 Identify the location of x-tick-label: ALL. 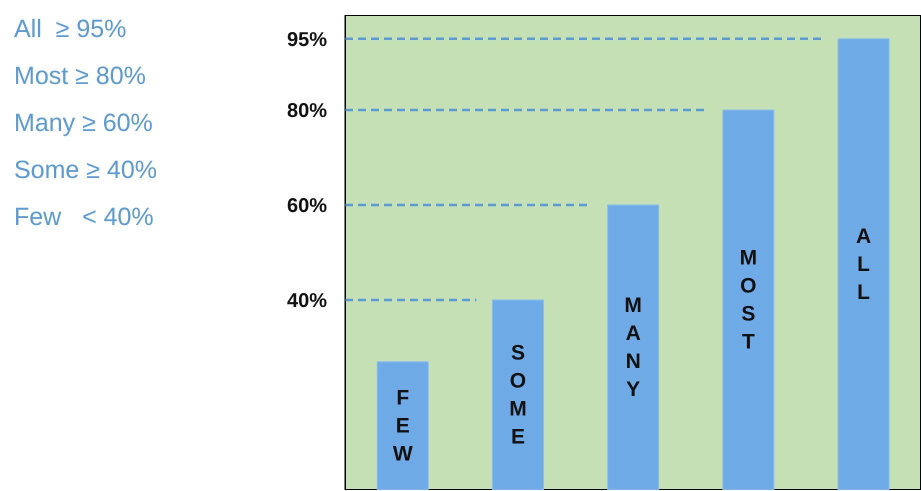
(864, 264).